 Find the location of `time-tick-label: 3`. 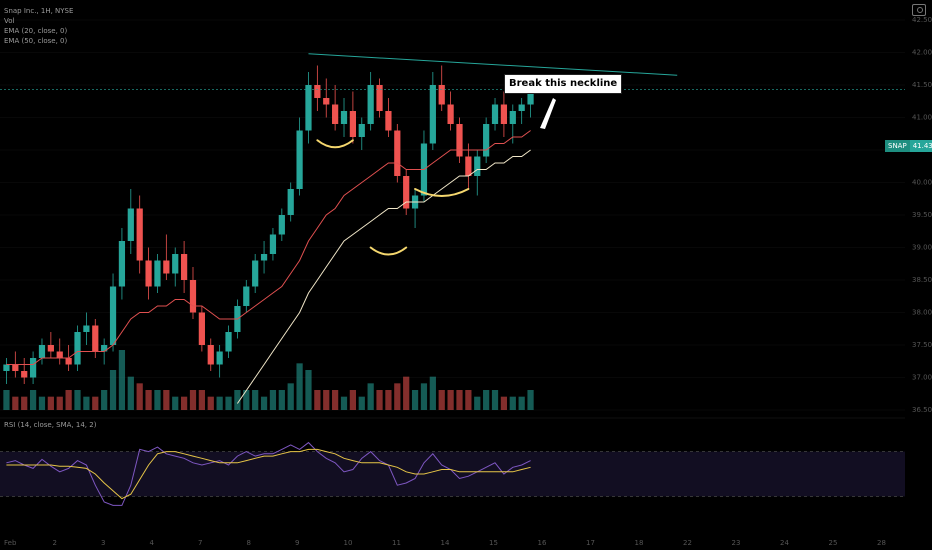

time-tick-label: 3 is located at coordinates (103, 543).